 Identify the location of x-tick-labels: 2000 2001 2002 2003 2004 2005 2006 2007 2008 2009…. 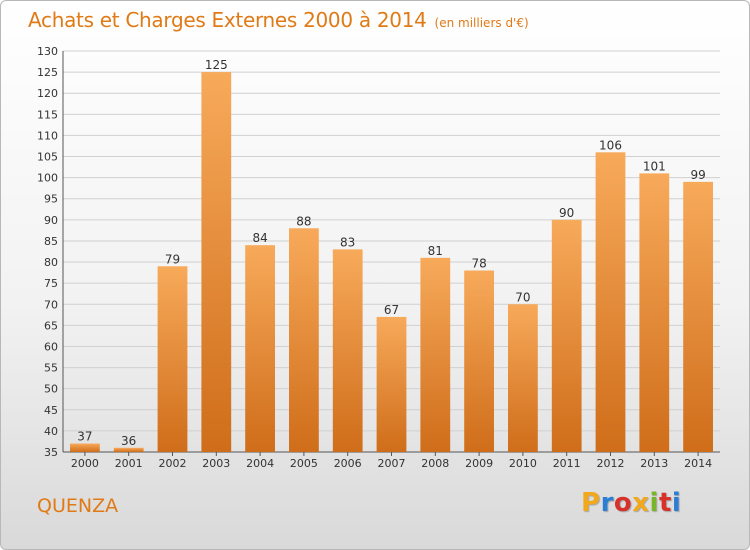
(391, 461).